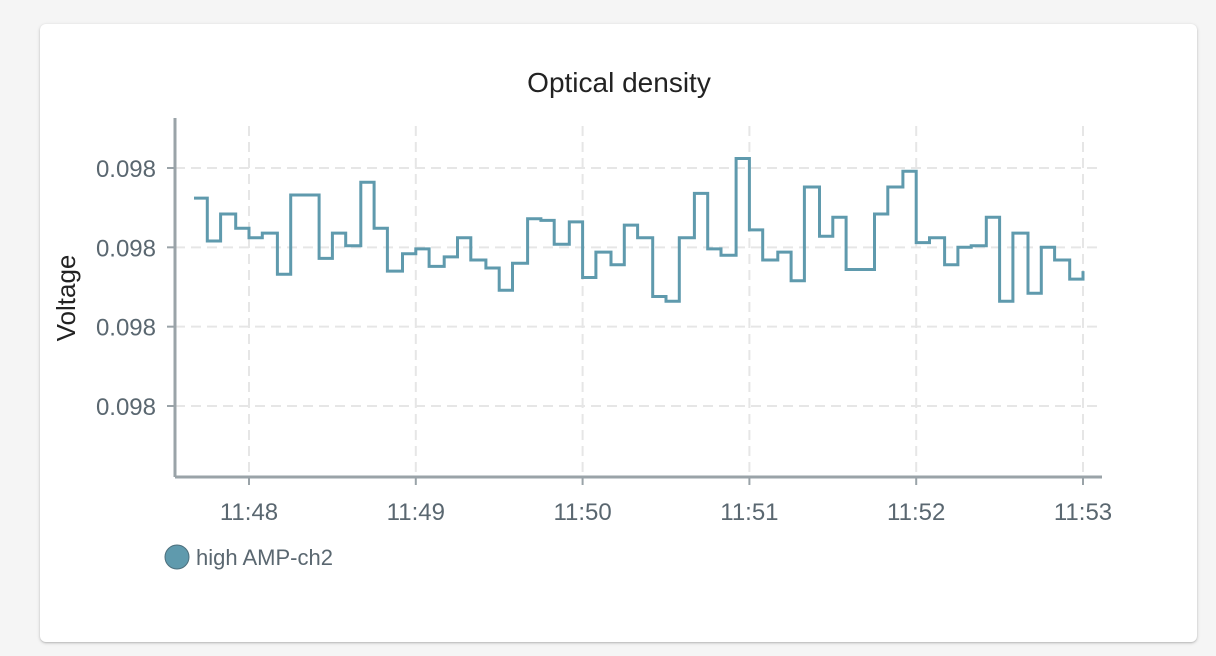 The width and height of the screenshot is (1216, 656). Describe the element at coordinates (1083, 512) in the screenshot. I see `x-tick-label: 11:53` at that location.